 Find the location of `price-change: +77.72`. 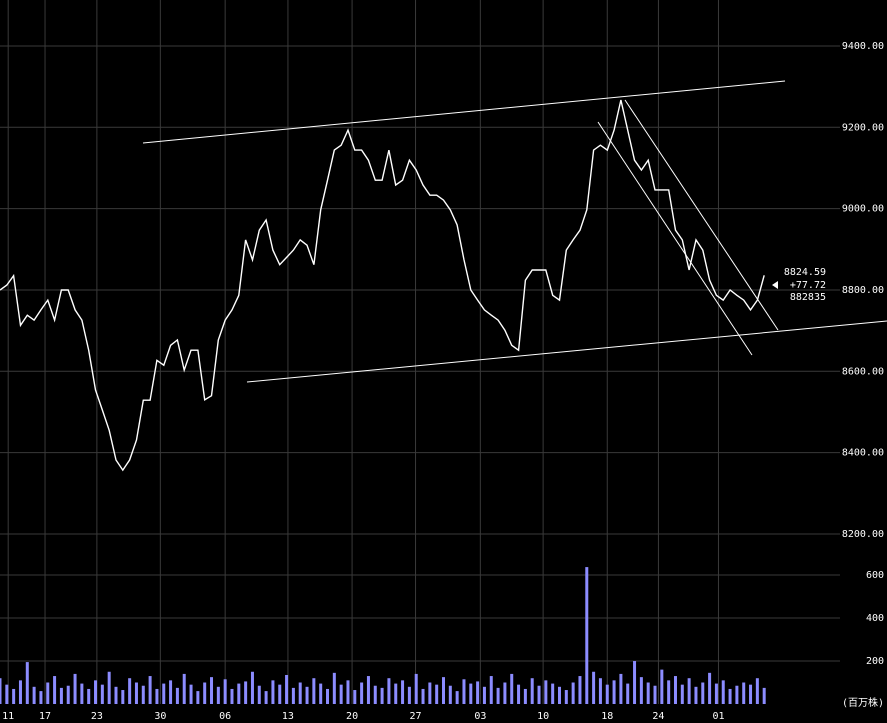

price-change: +77.72 is located at coordinates (808, 285).